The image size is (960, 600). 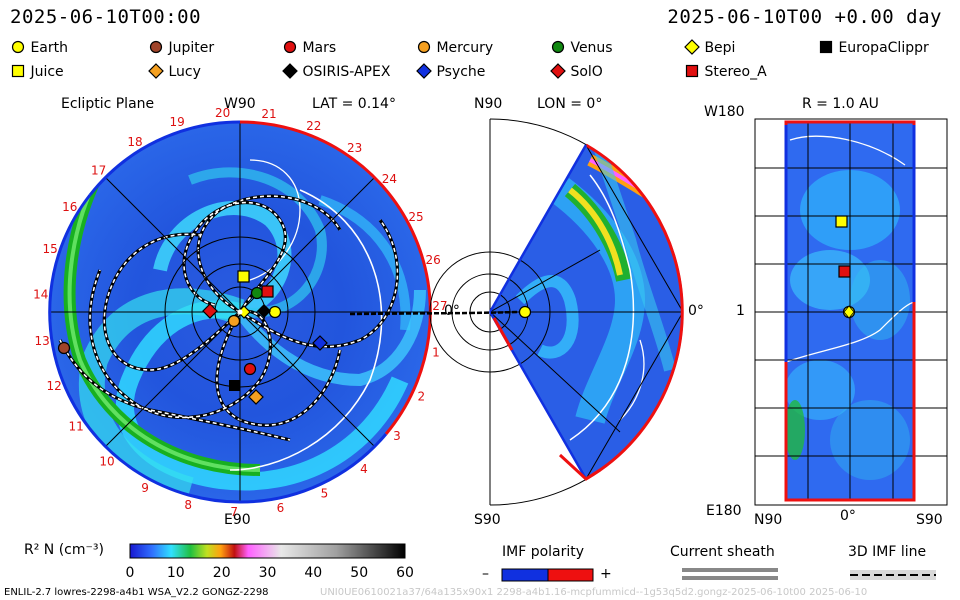 What do you see at coordinates (134, 142) in the screenshot?
I see `carrington-tick: 18` at bounding box center [134, 142].